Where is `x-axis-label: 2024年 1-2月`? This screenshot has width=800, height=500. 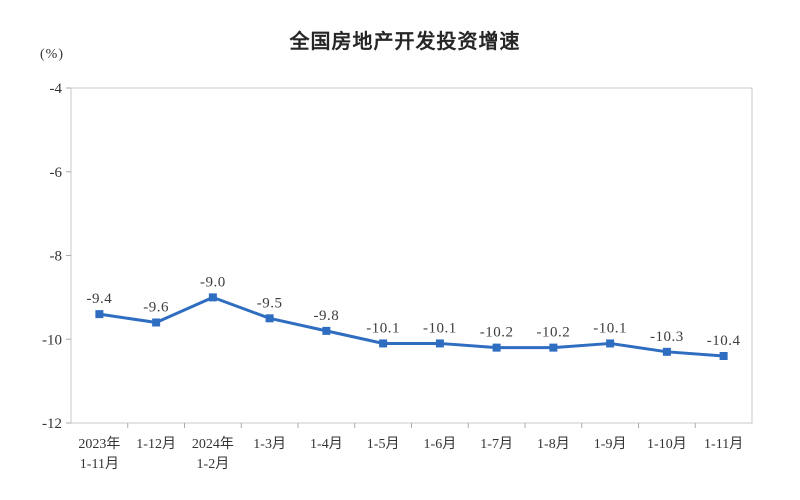 x-axis-label: 2024年 1-2月 is located at coordinates (213, 454).